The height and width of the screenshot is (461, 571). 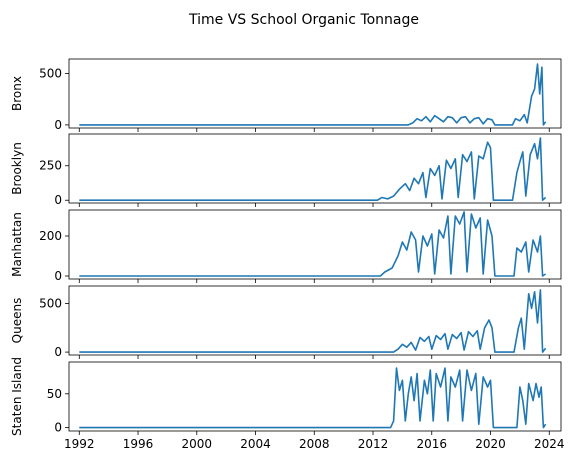 I want to click on x-tick-label: 2020, so click(x=490, y=444).